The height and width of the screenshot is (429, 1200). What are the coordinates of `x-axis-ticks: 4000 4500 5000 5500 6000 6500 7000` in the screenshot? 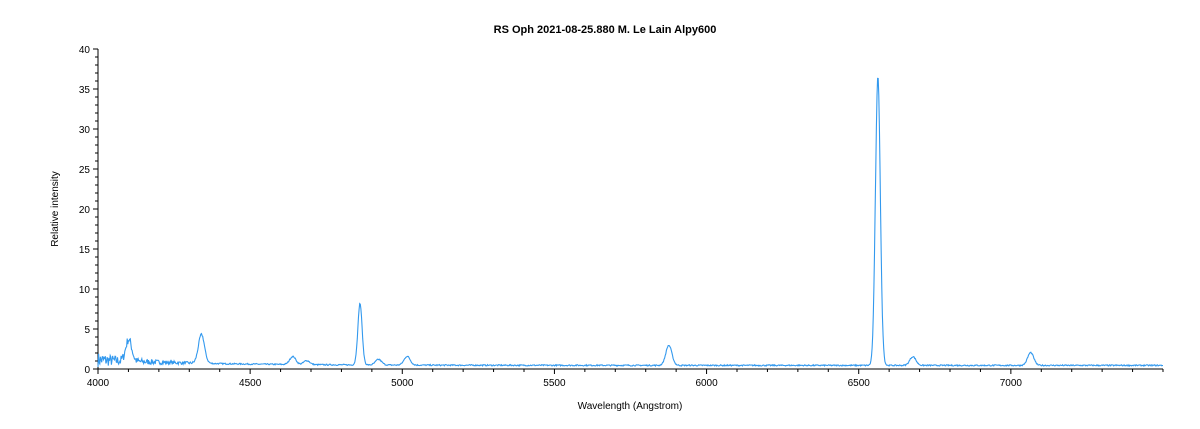 It's located at (625, 379).